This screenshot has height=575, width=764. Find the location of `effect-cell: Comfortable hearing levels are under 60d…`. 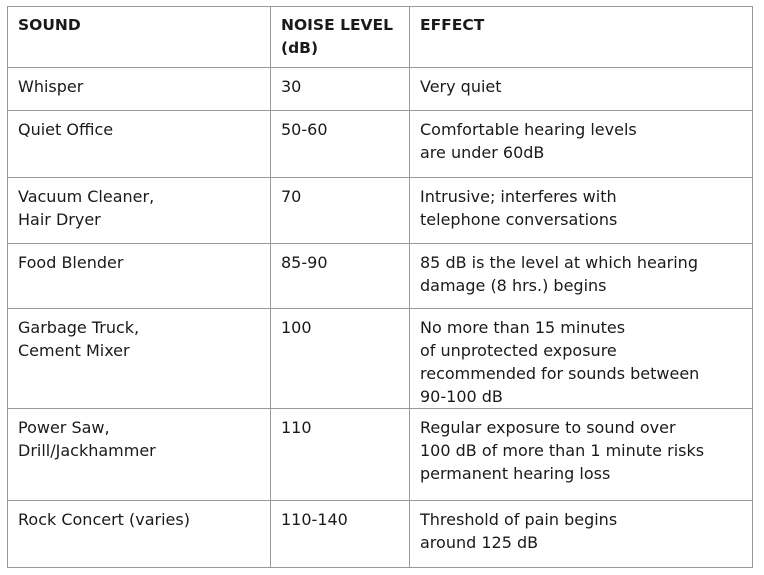

effect-cell: Comfortable hearing levels are under 60d… is located at coordinates (581, 144).